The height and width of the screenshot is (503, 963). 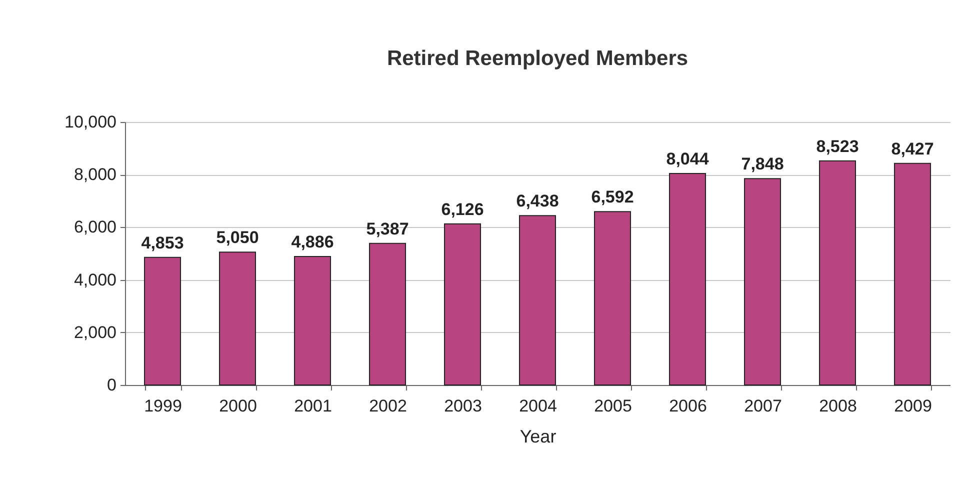 What do you see at coordinates (95, 332) in the screenshot?
I see `y-tick-label: 2,000` at bounding box center [95, 332].